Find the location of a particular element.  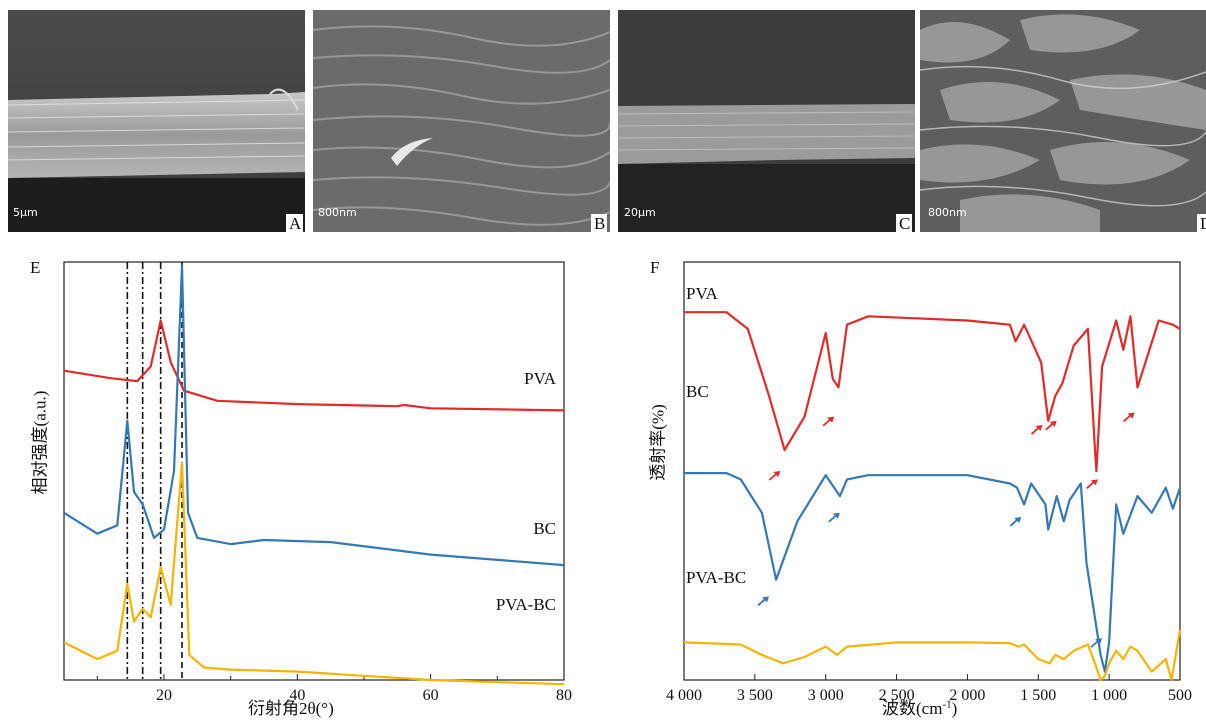

scale-bar-label-d: 800nm is located at coordinates (947, 212).